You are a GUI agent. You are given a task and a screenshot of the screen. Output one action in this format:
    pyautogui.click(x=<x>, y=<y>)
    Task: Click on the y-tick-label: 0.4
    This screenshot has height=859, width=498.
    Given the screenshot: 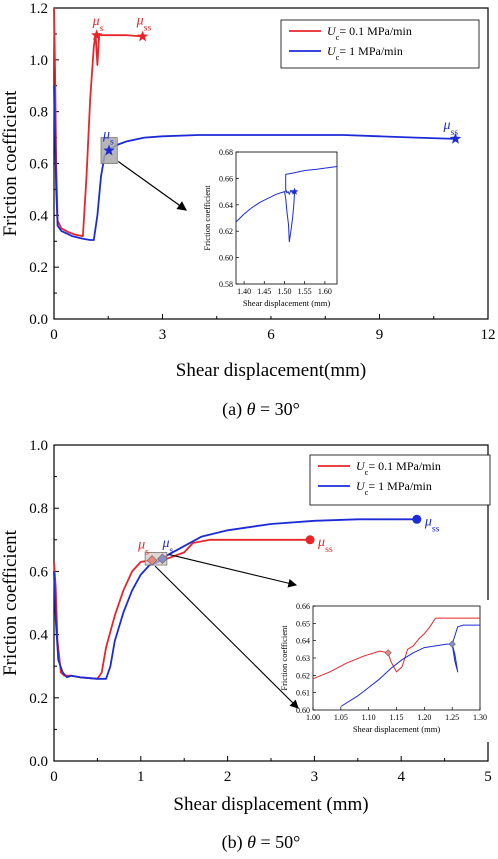 What is the action you would take?
    pyautogui.click(x=38, y=636)
    